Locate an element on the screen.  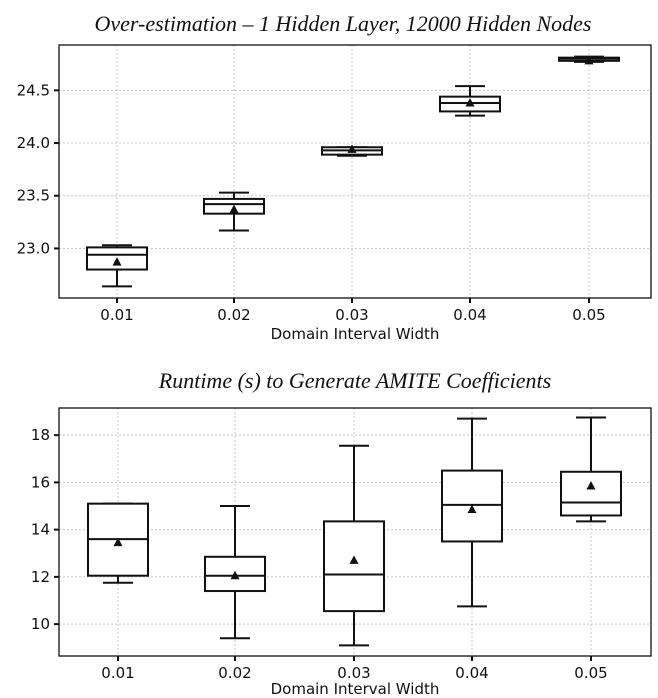
chart-1-box-0.02 is located at coordinates (234, 211).